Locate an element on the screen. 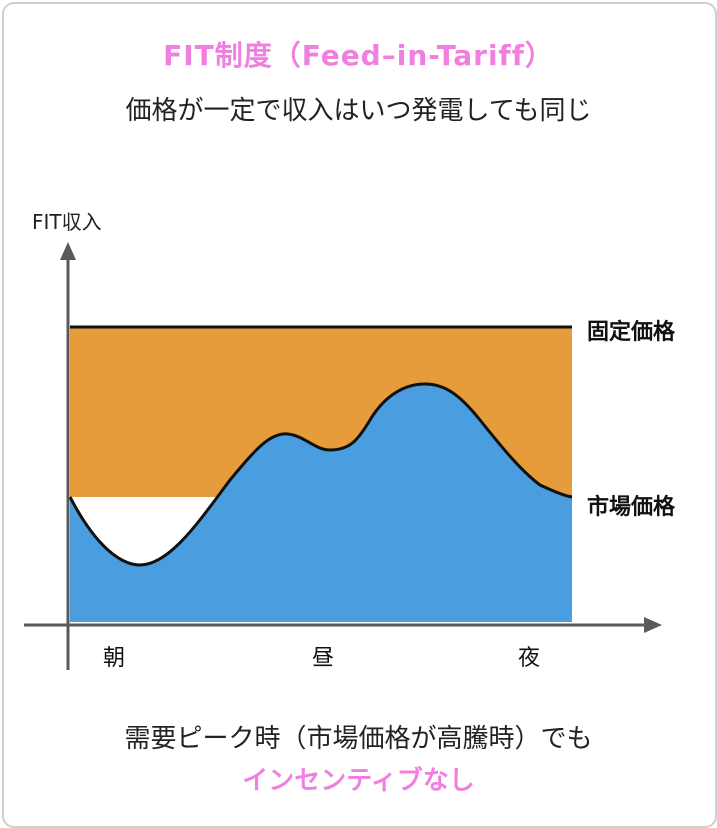  page-title: FIT制度（Feed–in-Tariff） is located at coordinates (358, 55).